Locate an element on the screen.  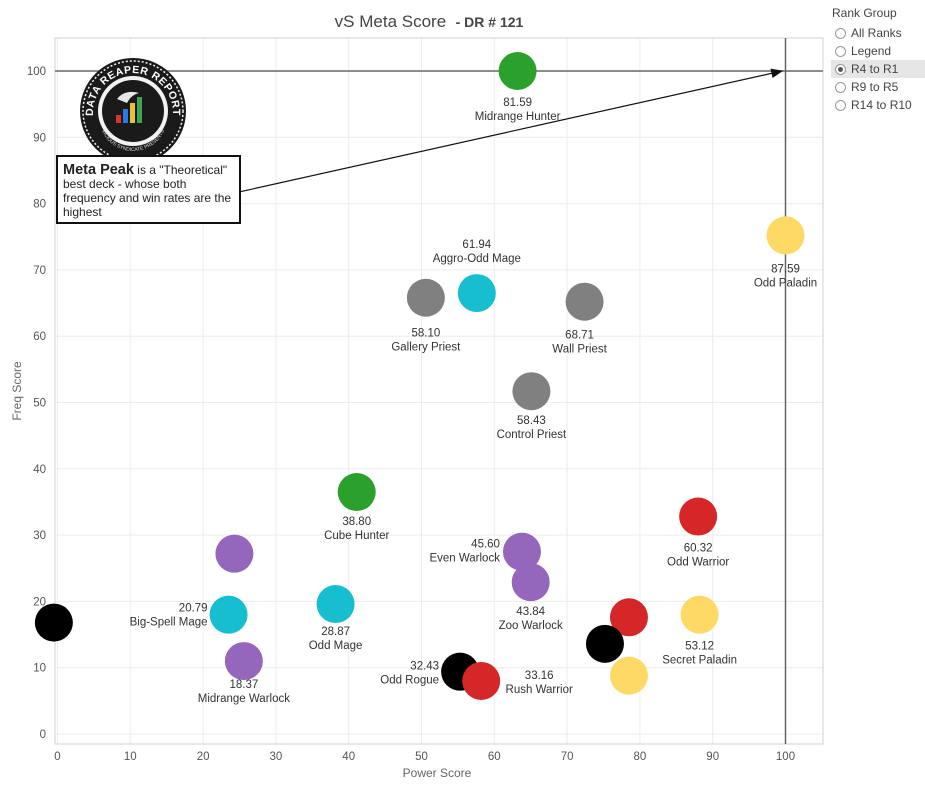
rank-option-r4-to-r1: R4 to R1 is located at coordinates (878, 69).